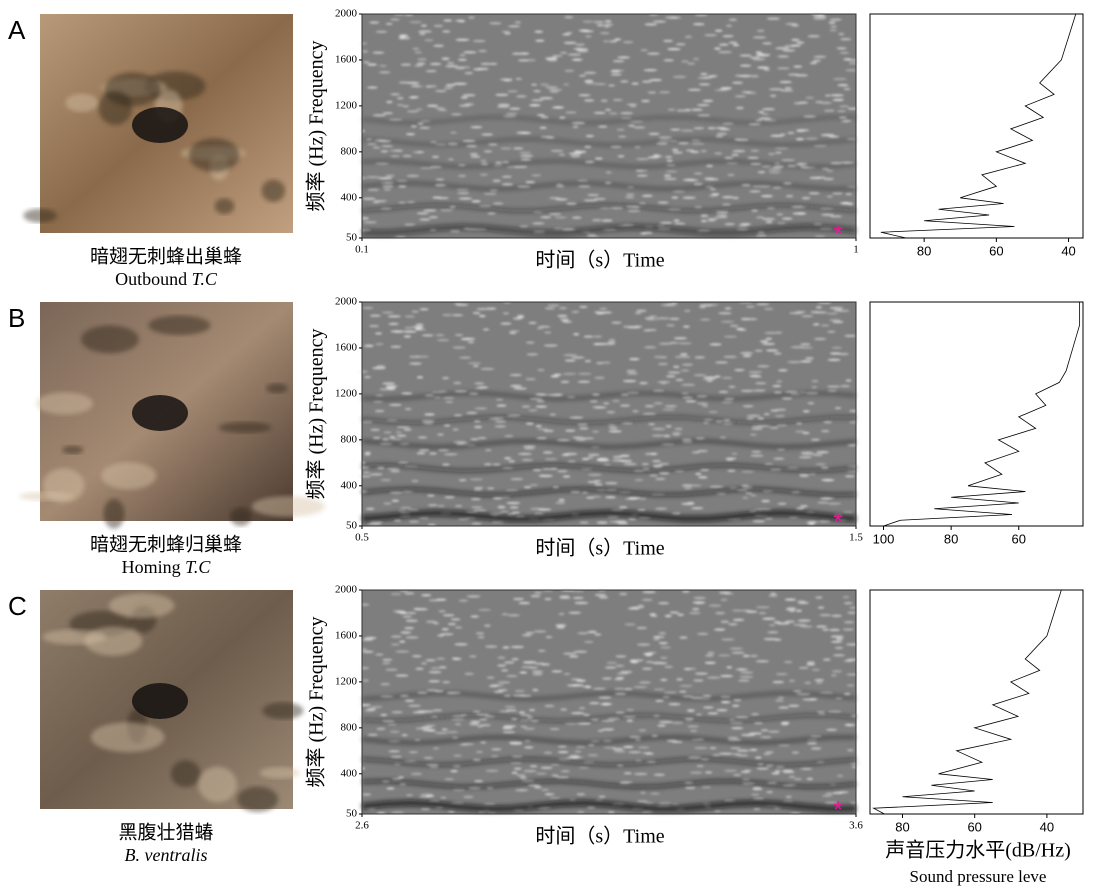 Image resolution: width=1096 pixels, height=890 pixels. I want to click on harmonic-band, so click(609, 806).